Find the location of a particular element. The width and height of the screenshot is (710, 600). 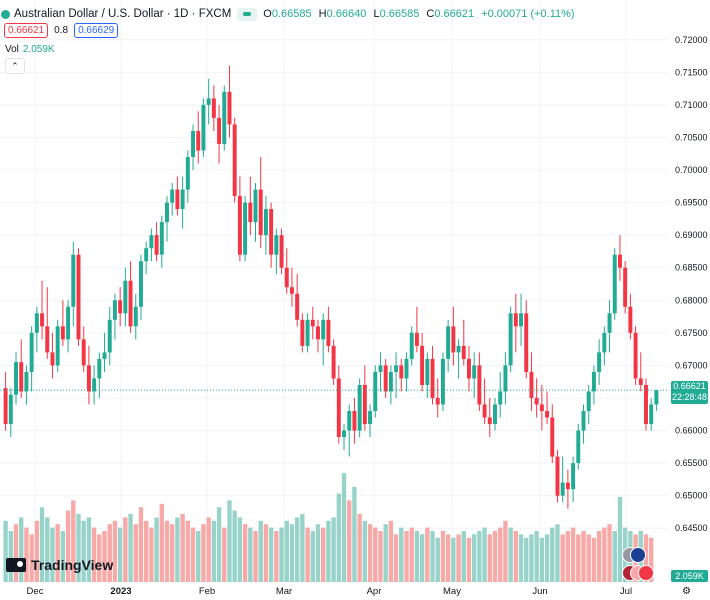

visibility-toggle-icon is located at coordinates (247, 14).